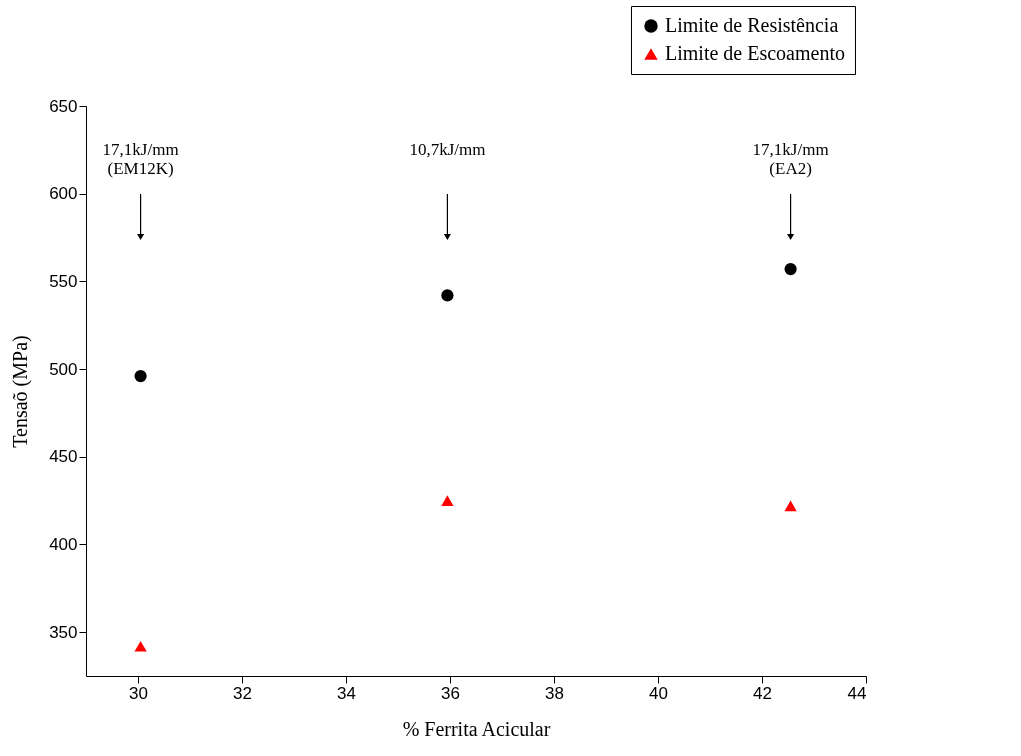 The image size is (1021, 756). I want to click on x-tick-label: 32, so click(242, 693).